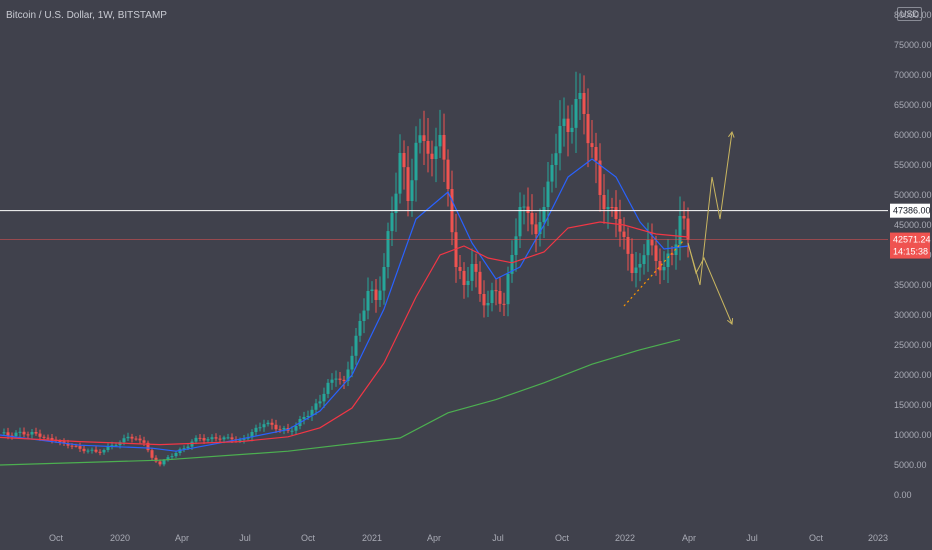 This screenshot has width=932, height=550. I want to click on x-tick-label: 2020, so click(120, 538).